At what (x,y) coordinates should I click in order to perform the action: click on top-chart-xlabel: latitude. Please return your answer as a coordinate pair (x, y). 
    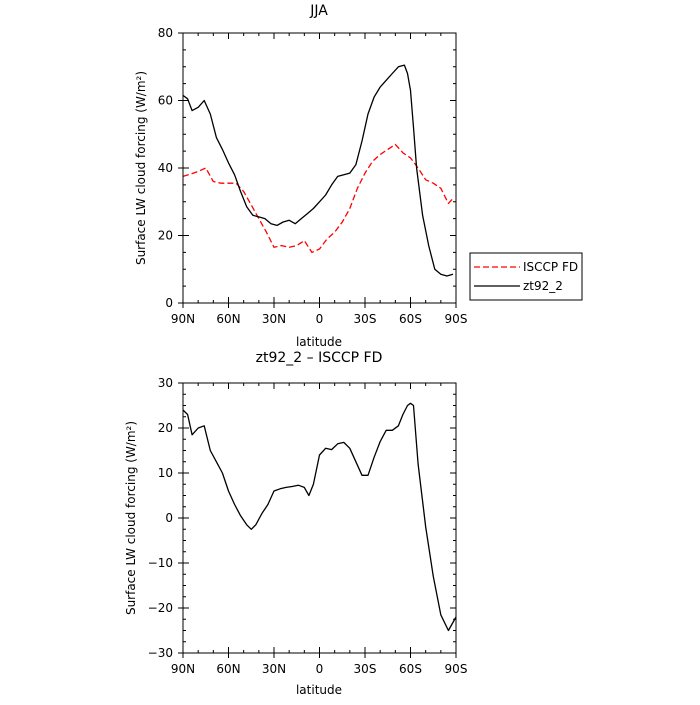
    Looking at the image, I should click on (319, 342).